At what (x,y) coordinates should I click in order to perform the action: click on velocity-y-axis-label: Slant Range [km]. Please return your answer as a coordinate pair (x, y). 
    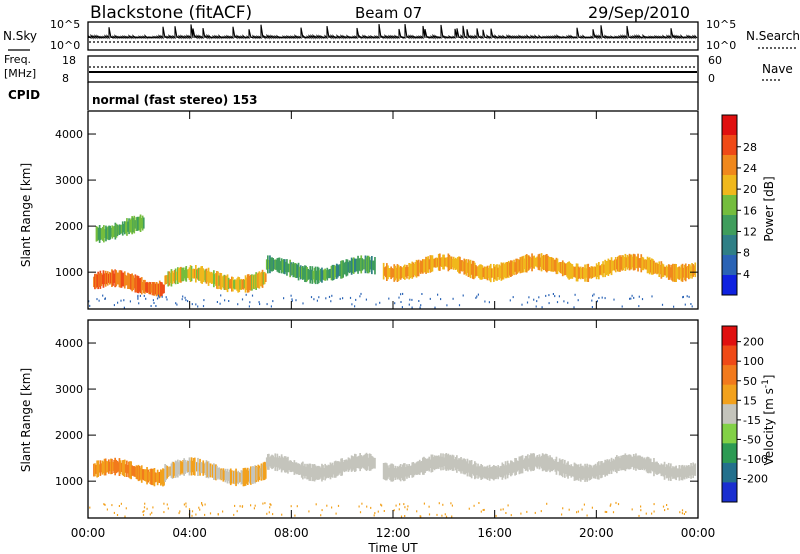
    Looking at the image, I should click on (26, 420).